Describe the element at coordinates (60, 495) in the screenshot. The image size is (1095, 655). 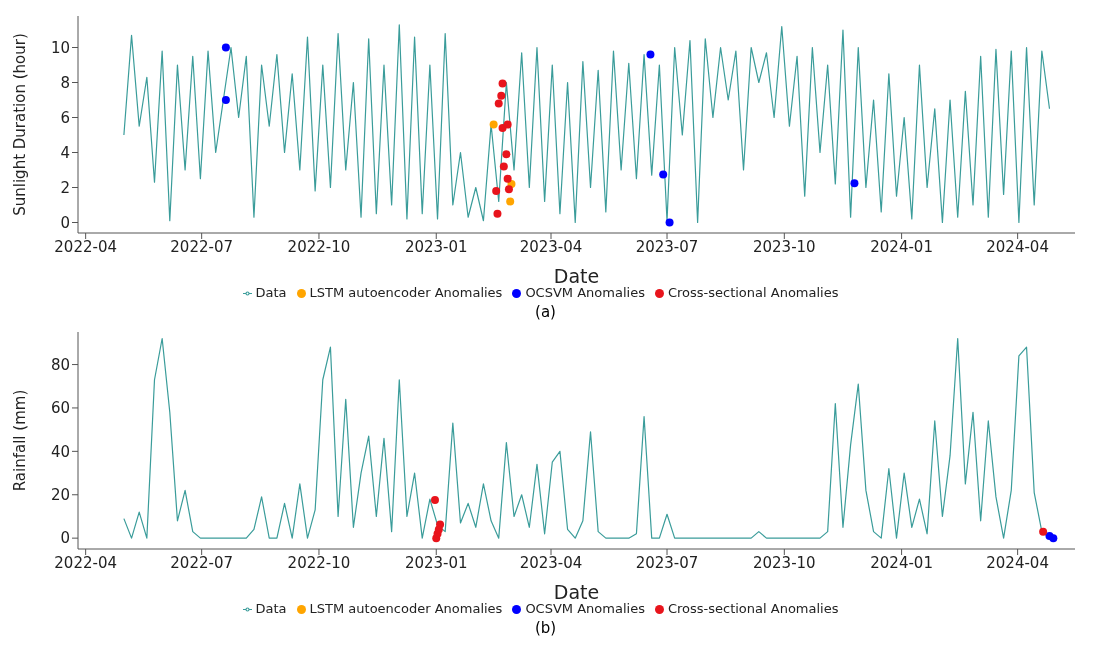
I see `y-tick-label: 20` at that location.